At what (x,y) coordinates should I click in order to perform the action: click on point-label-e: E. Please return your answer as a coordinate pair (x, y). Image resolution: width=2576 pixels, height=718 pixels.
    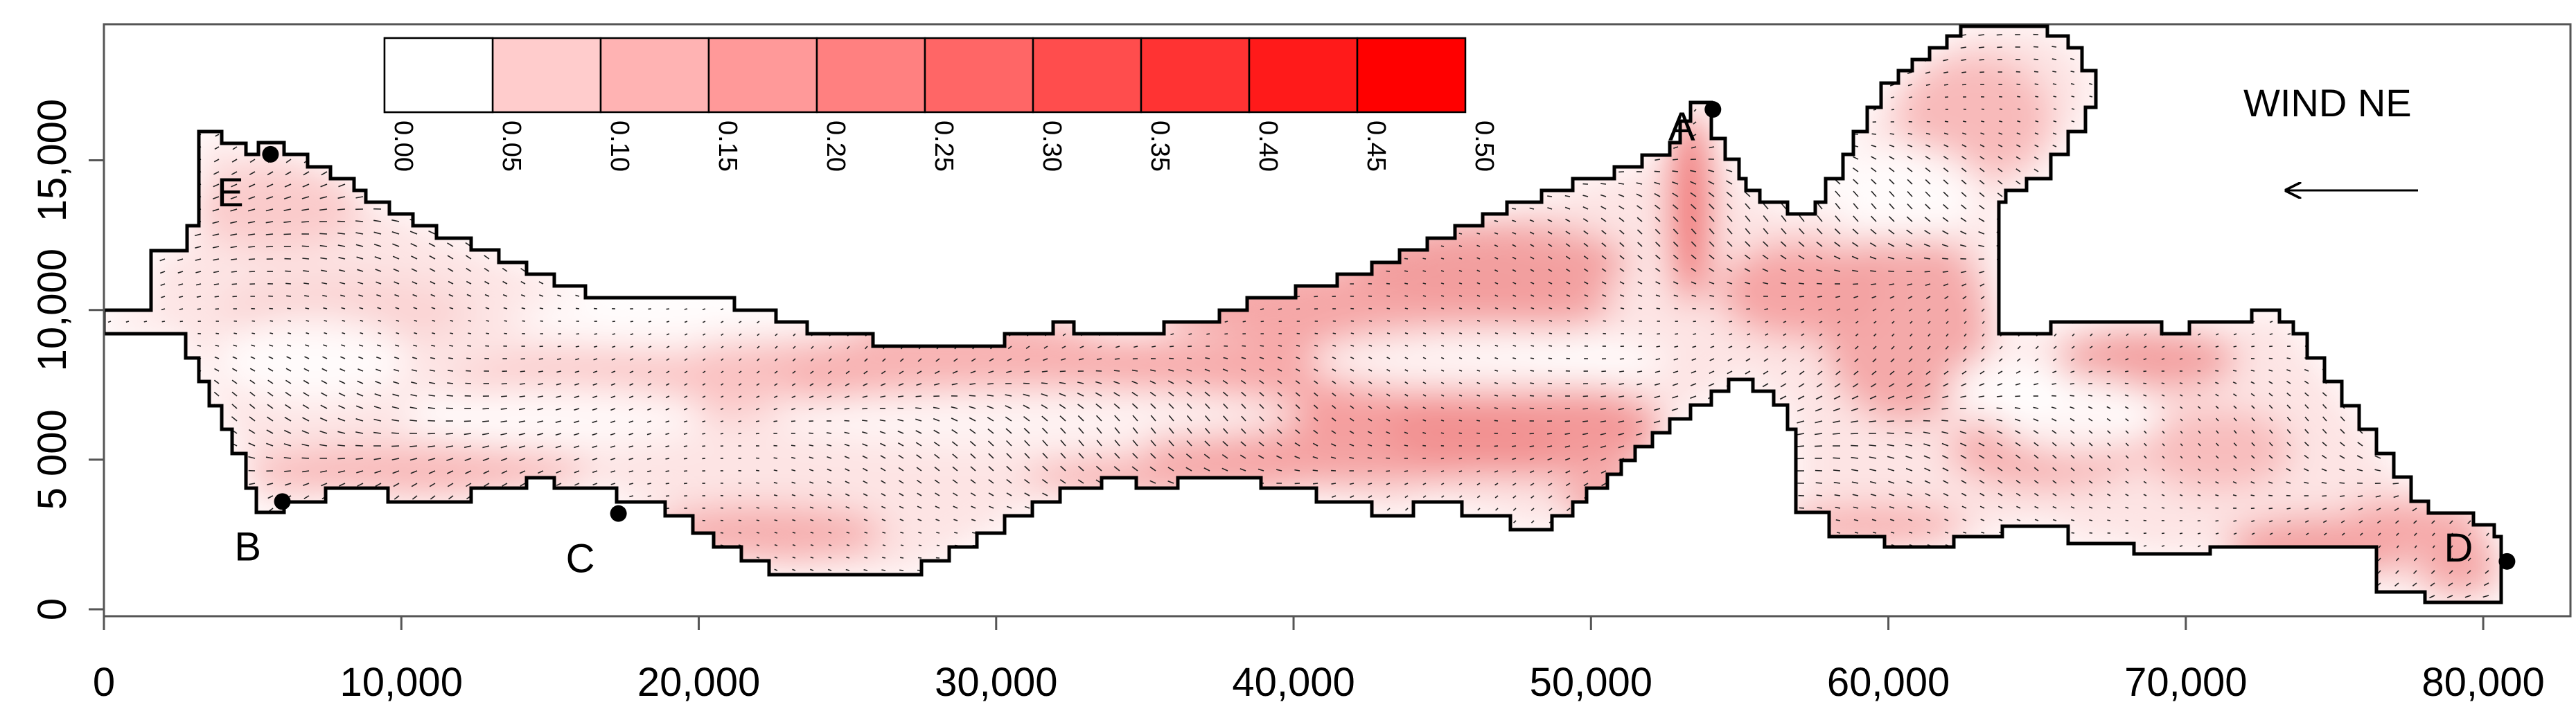
    Looking at the image, I should click on (230, 192).